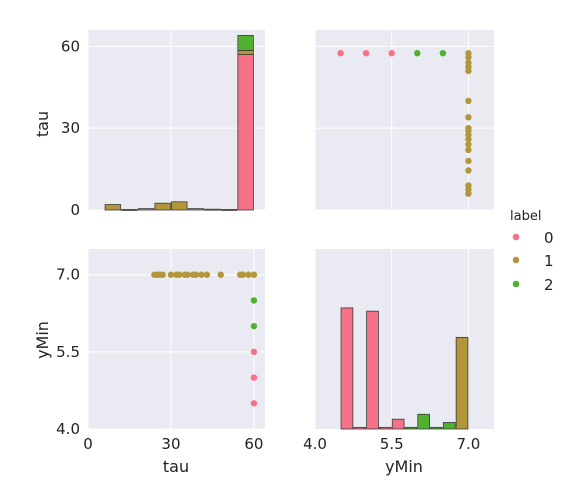 This screenshot has height=500, width=569. What do you see at coordinates (404, 466) in the screenshot?
I see `x-axis-label-ymin: yMin` at bounding box center [404, 466].